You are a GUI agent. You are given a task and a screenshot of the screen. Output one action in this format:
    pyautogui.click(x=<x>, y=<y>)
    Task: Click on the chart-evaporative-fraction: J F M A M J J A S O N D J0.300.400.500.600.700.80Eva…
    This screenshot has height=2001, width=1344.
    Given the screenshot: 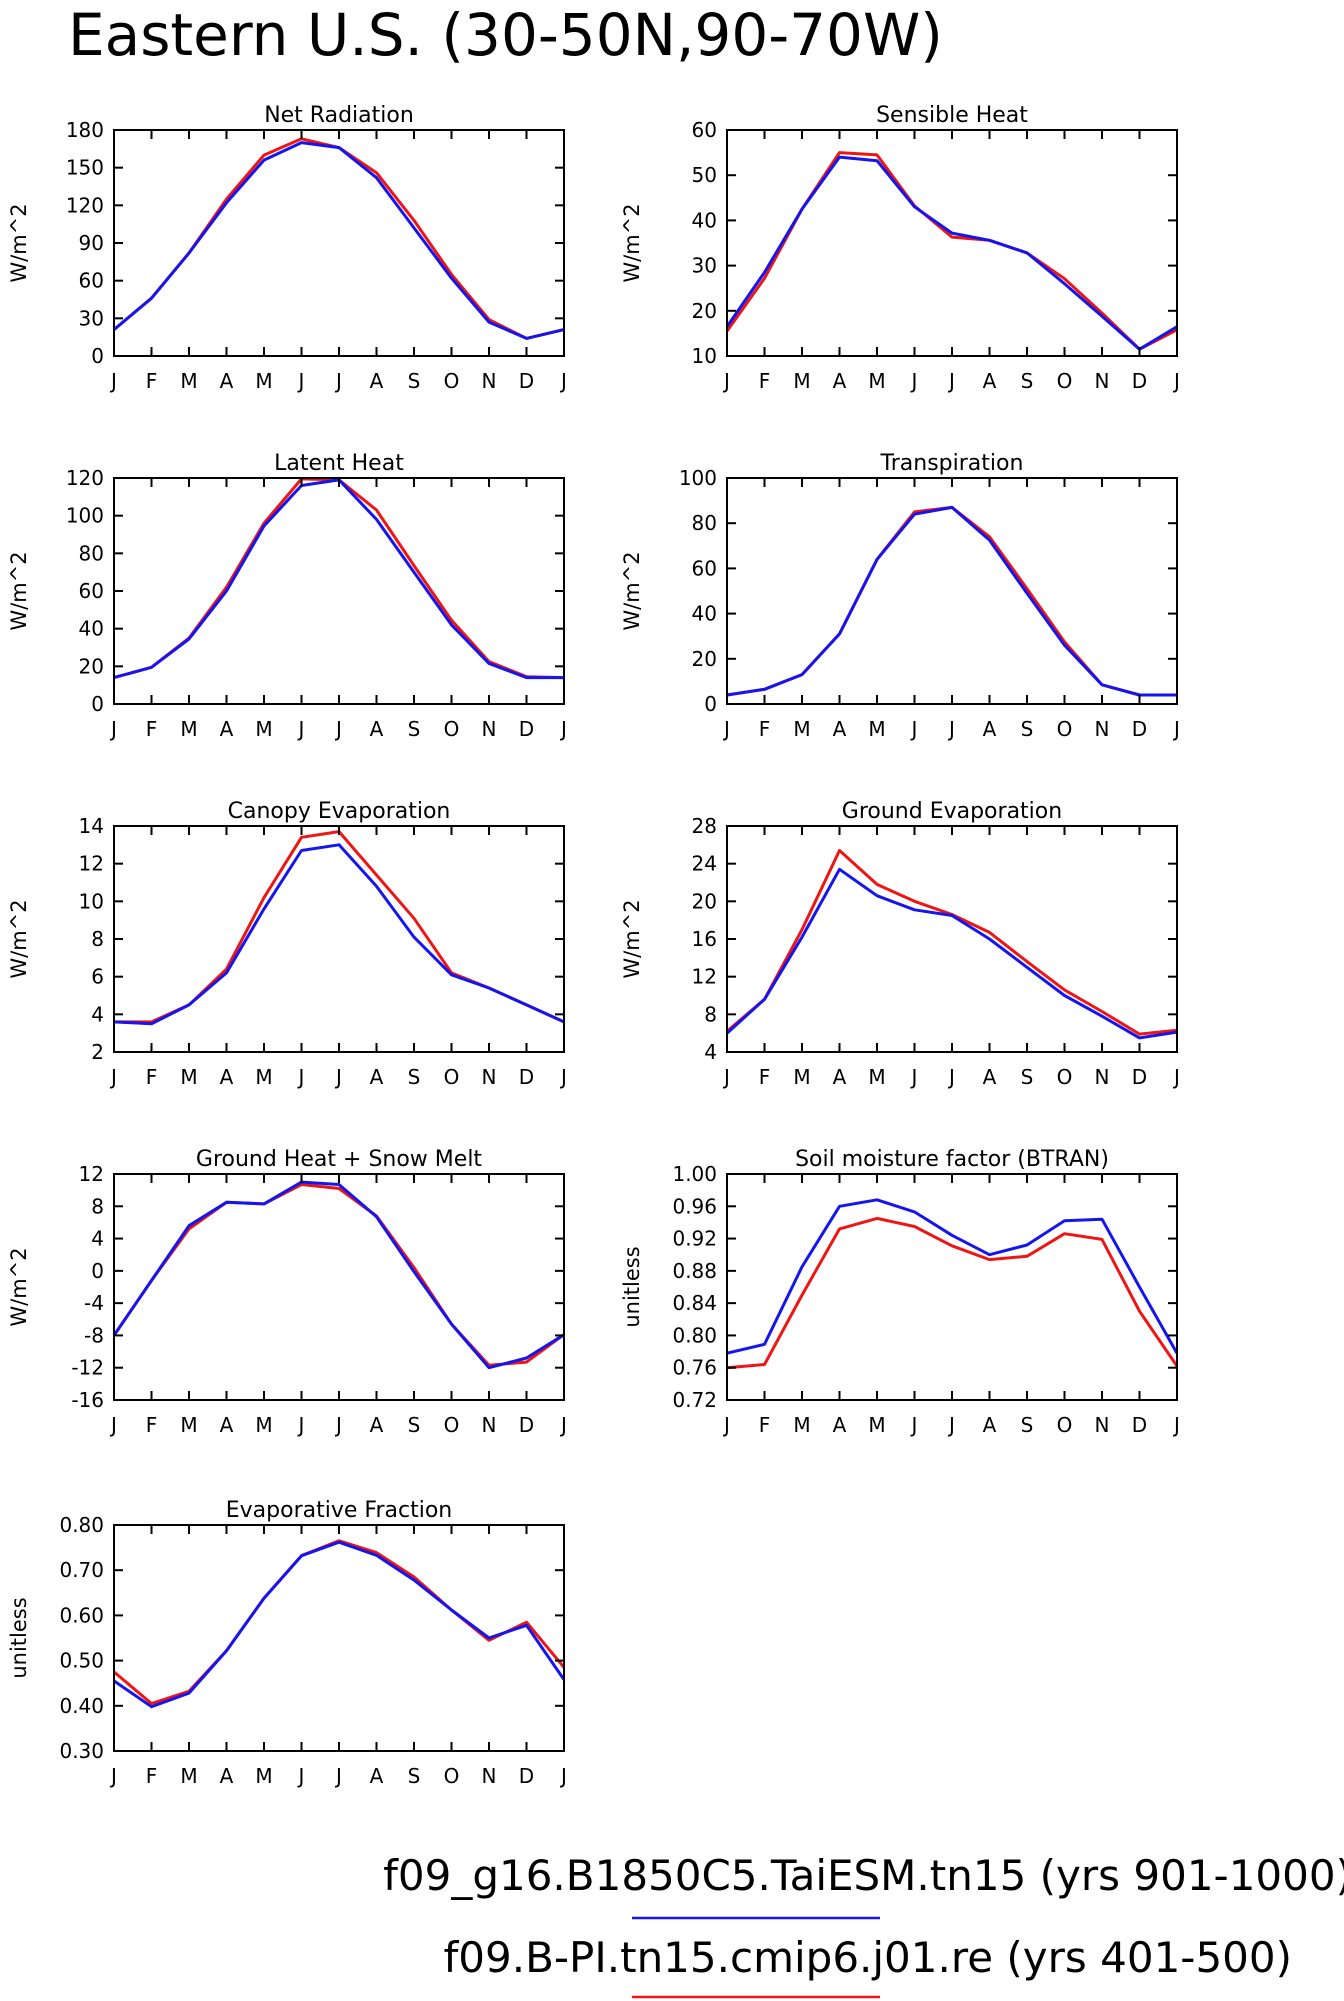 What is the action you would take?
    pyautogui.click(x=287, y=1643)
    